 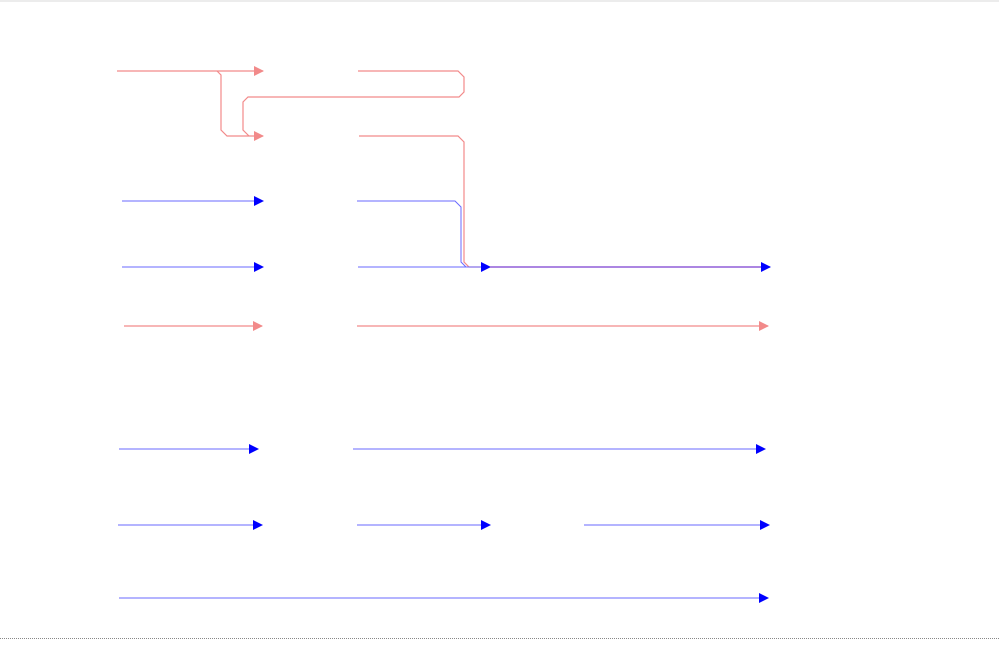 I want to click on connector-red-1b, so click(x=240, y=105).